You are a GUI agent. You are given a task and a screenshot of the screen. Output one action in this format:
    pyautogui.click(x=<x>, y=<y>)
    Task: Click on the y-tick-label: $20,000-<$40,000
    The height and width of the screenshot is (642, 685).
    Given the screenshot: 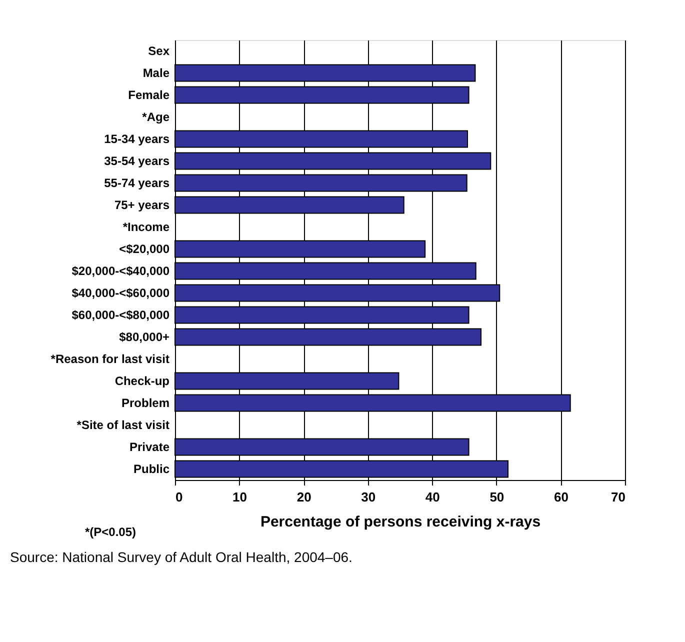 What is the action you would take?
    pyautogui.click(x=121, y=271)
    